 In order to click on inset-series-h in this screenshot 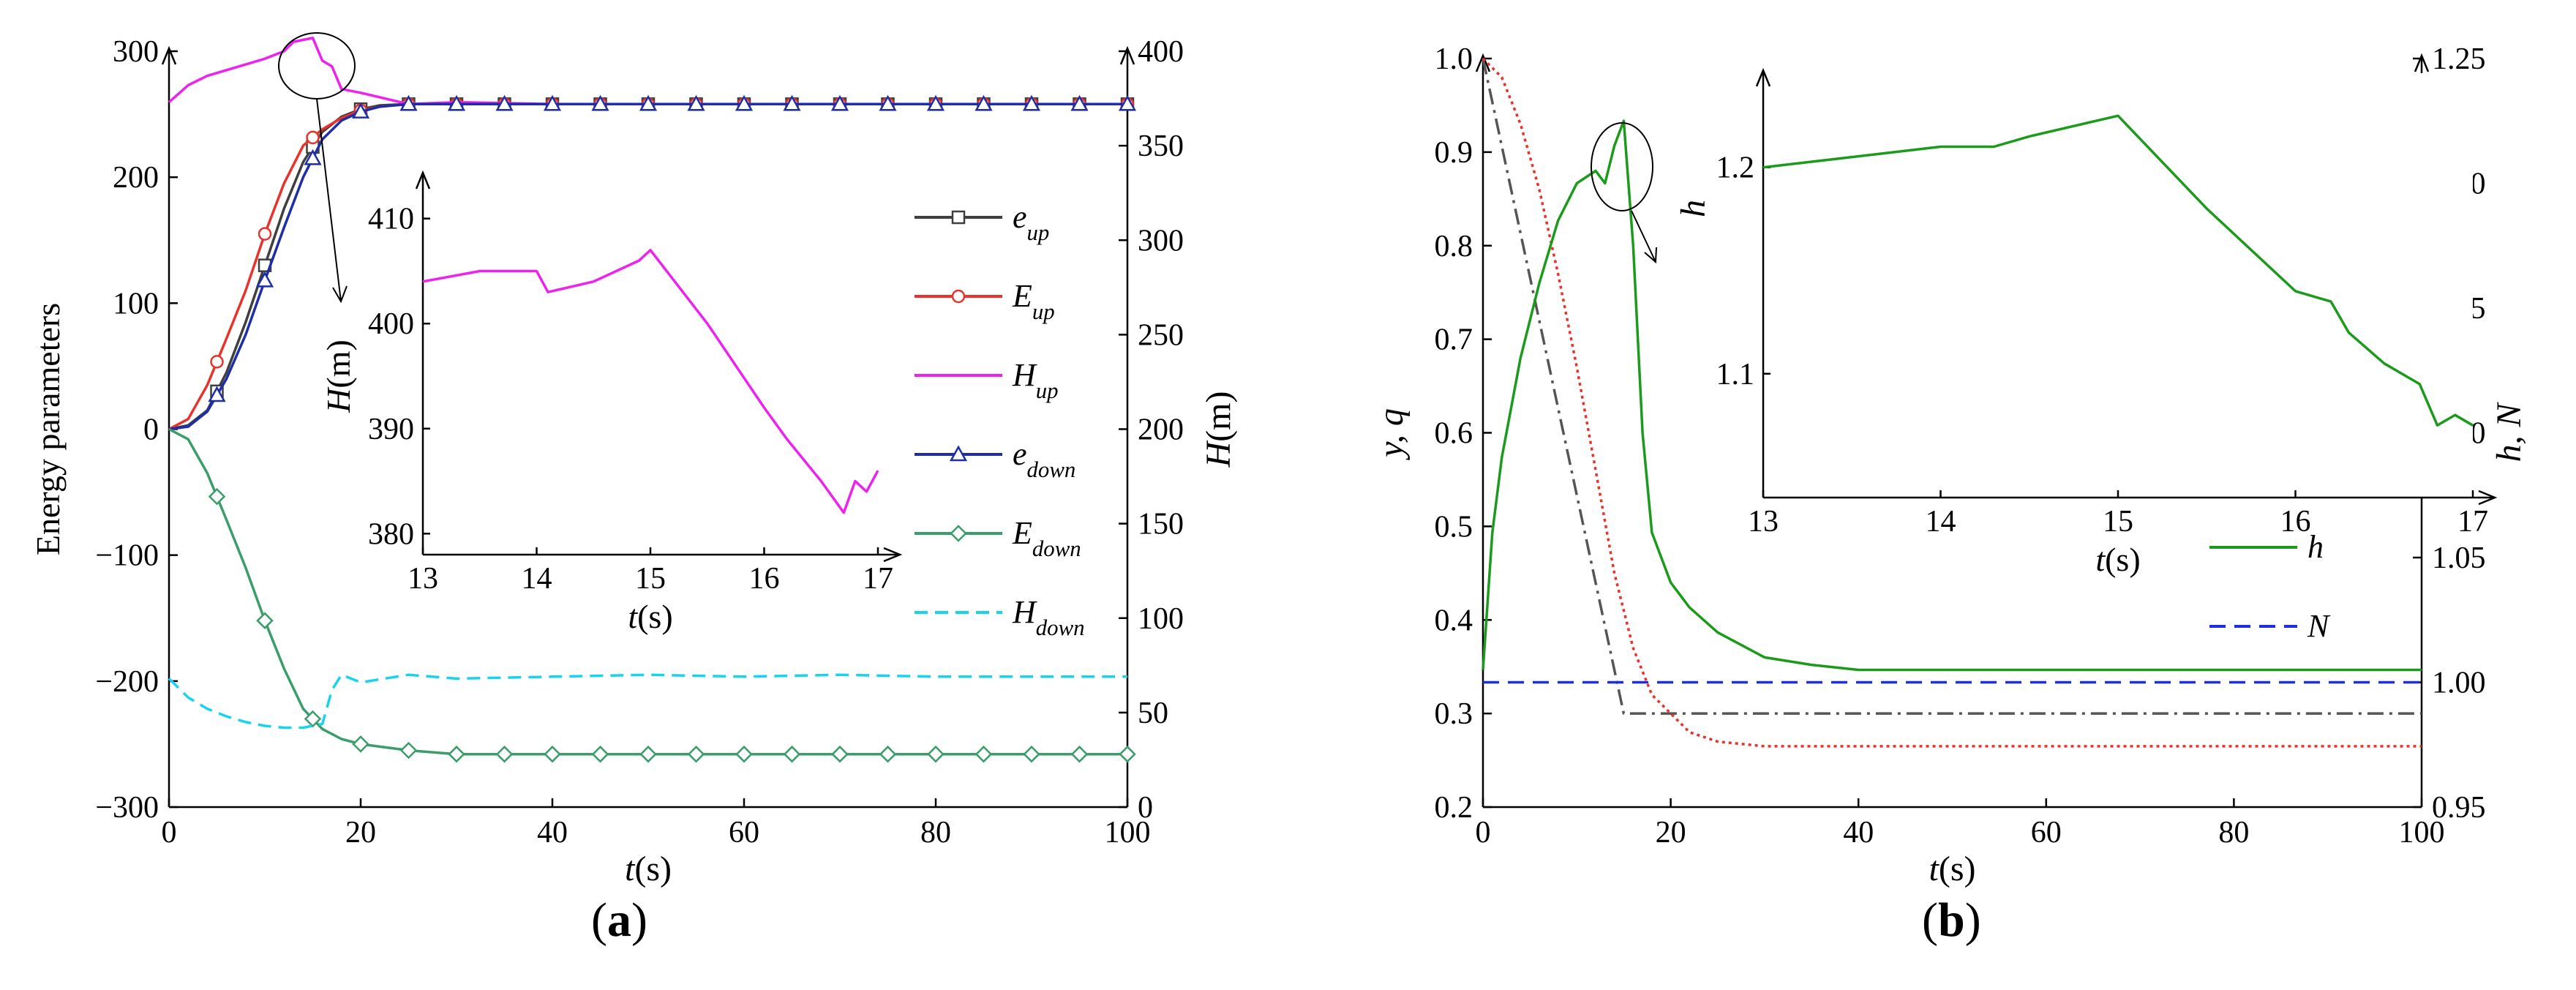, I will do `click(2118, 270)`.